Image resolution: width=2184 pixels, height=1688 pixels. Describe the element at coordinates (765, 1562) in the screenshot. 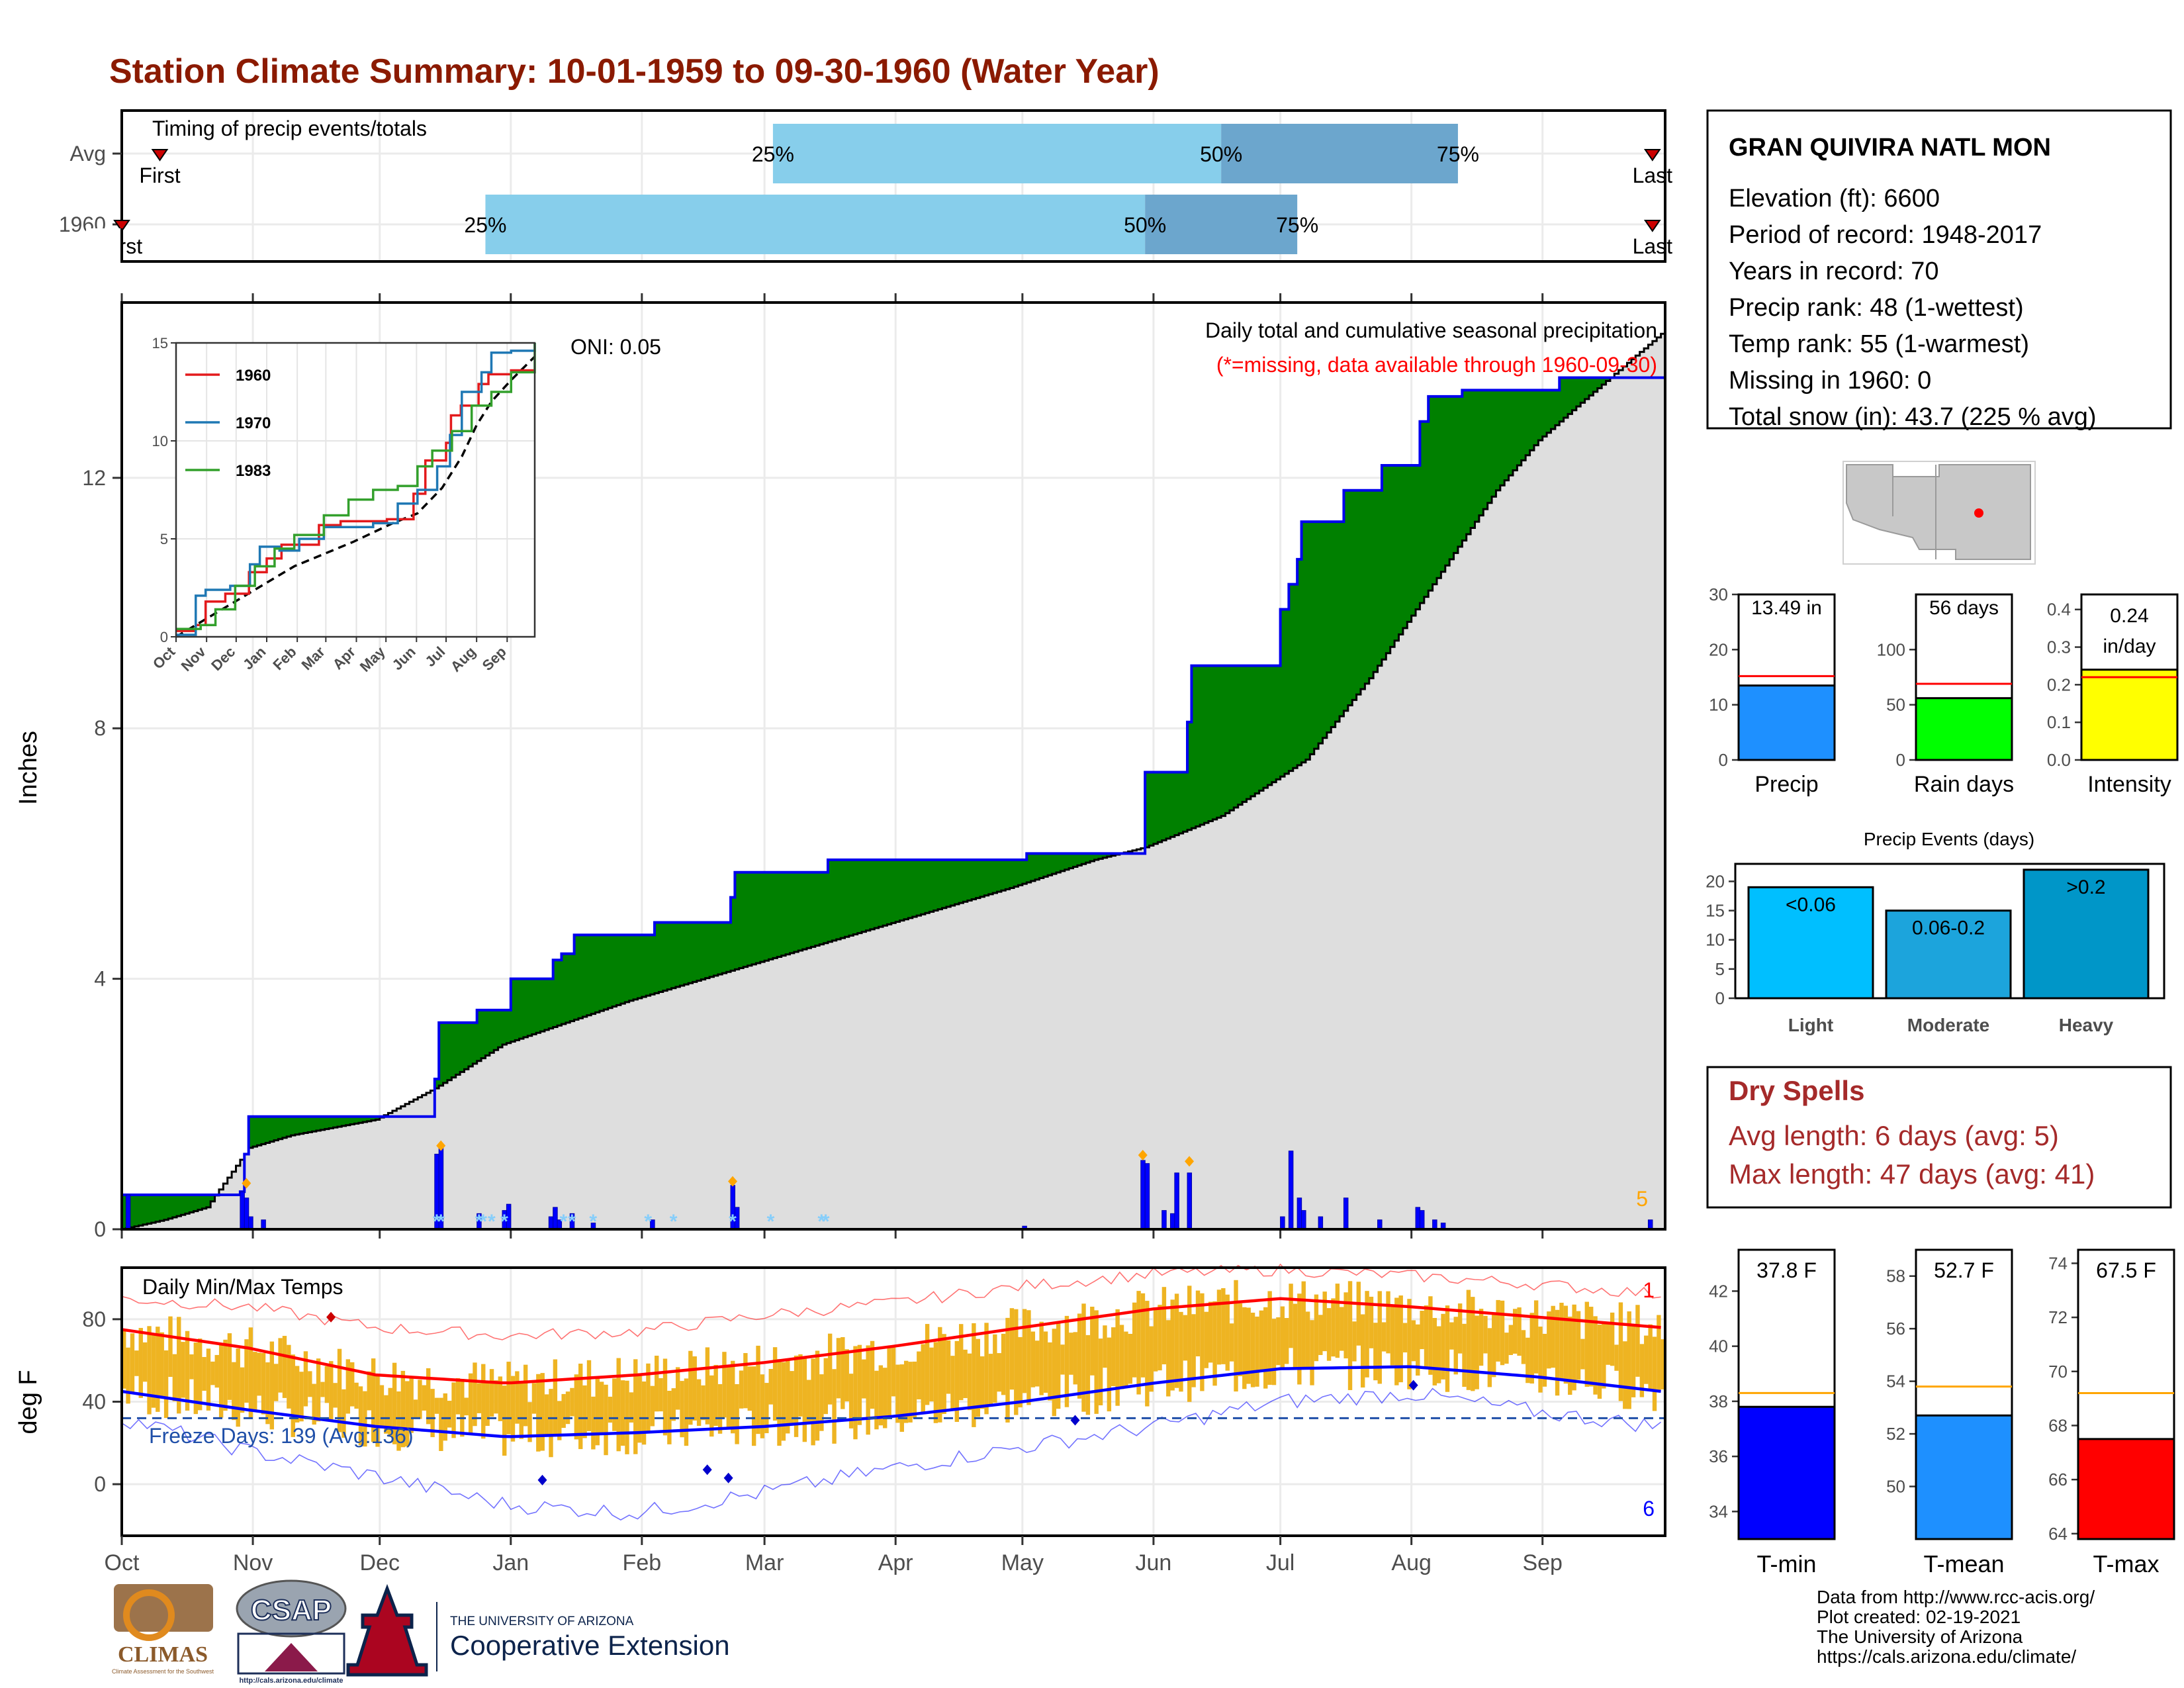

I see `month-label: Mar` at that location.